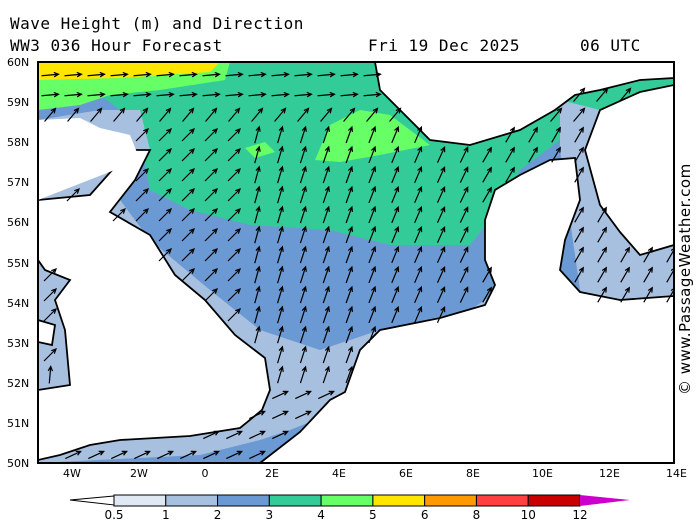  What do you see at coordinates (18, 343) in the screenshot?
I see `lat-label: 53N` at bounding box center [18, 343].